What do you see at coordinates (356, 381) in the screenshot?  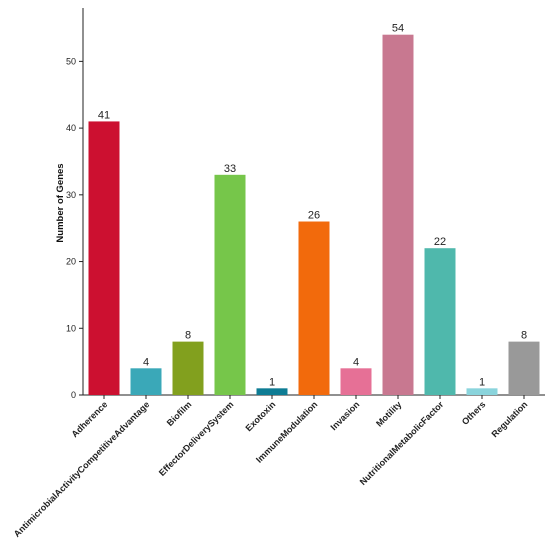 I see `bar-invasion` at bounding box center [356, 381].